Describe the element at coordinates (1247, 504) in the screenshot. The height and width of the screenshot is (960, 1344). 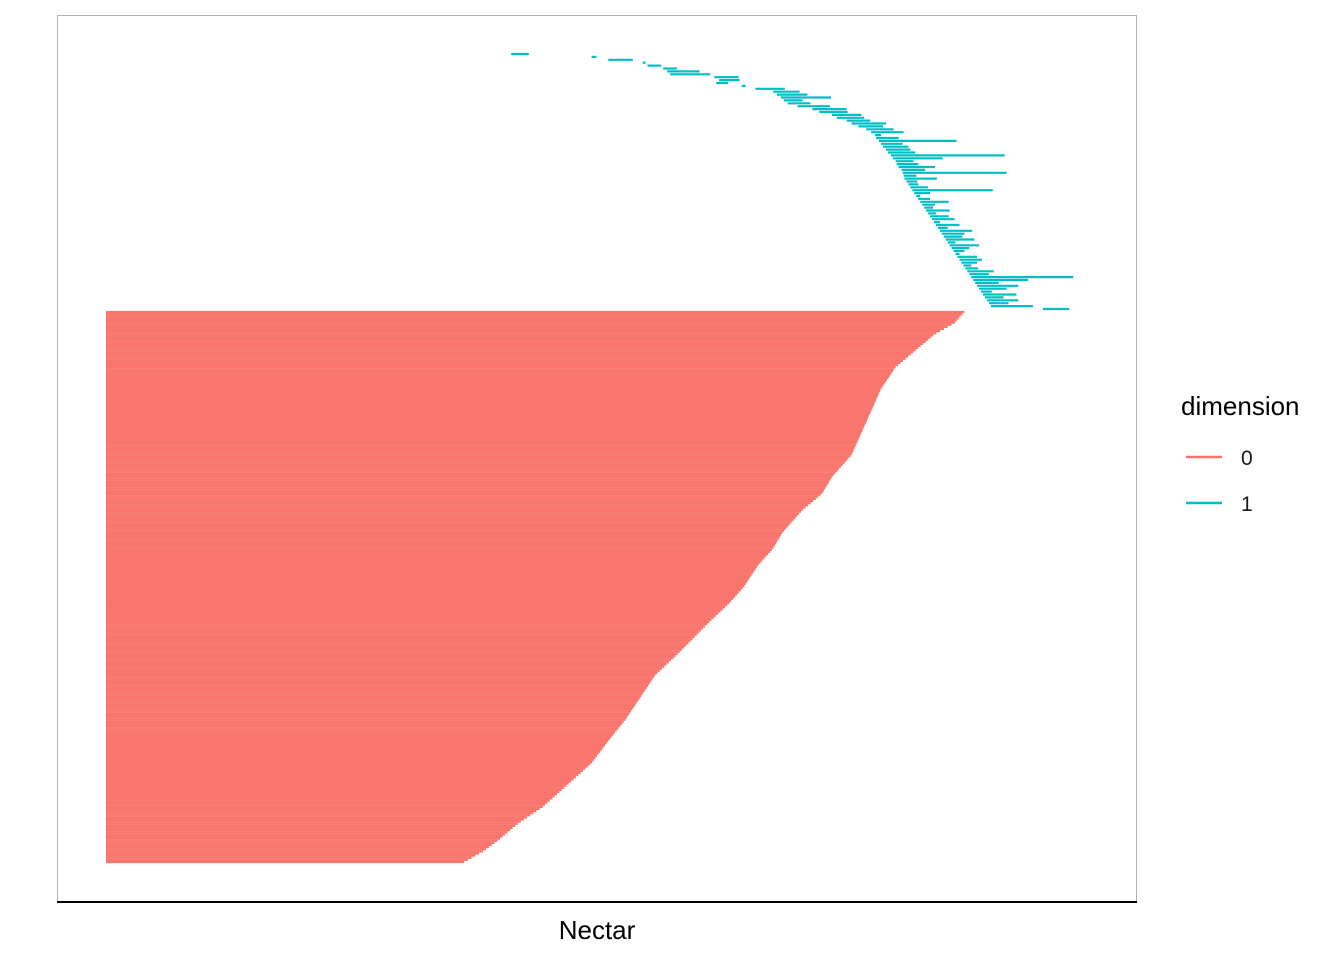
I see `legend-label-dimension-1: 1` at that location.